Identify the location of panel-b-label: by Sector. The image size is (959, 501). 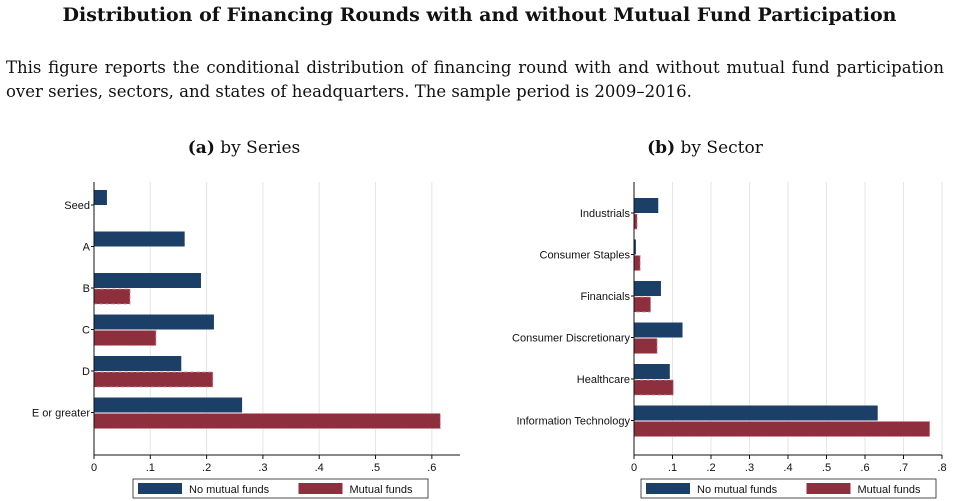
(721, 148).